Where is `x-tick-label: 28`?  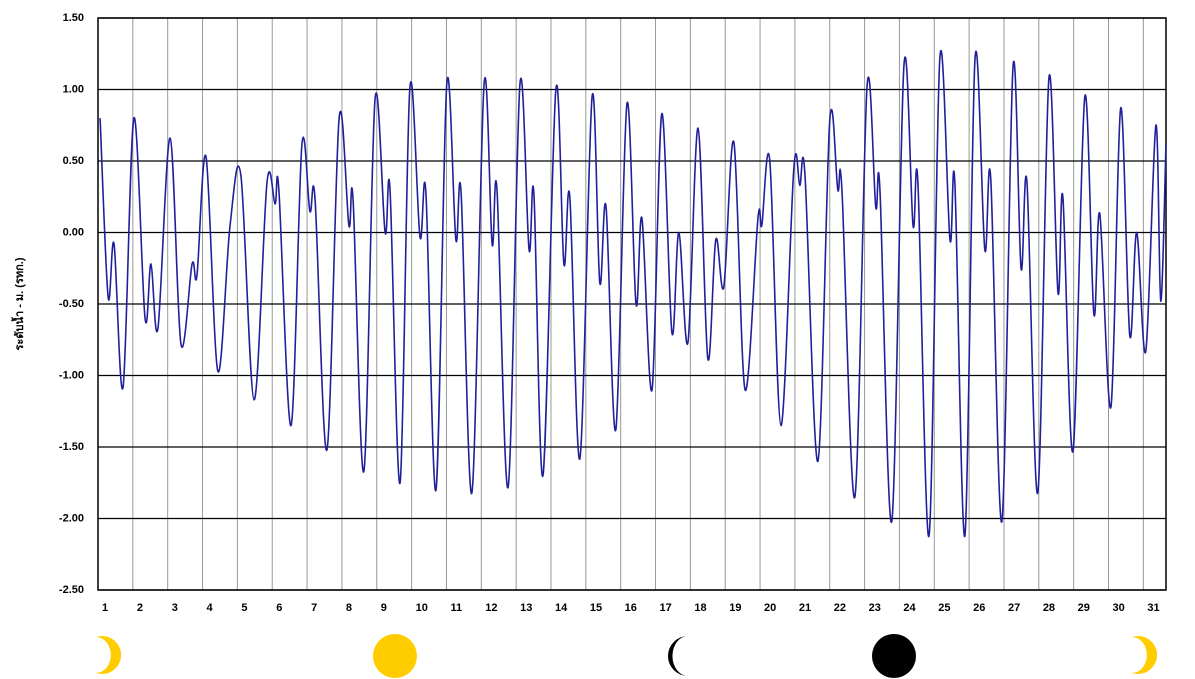
x-tick-label: 28 is located at coordinates (1049, 608).